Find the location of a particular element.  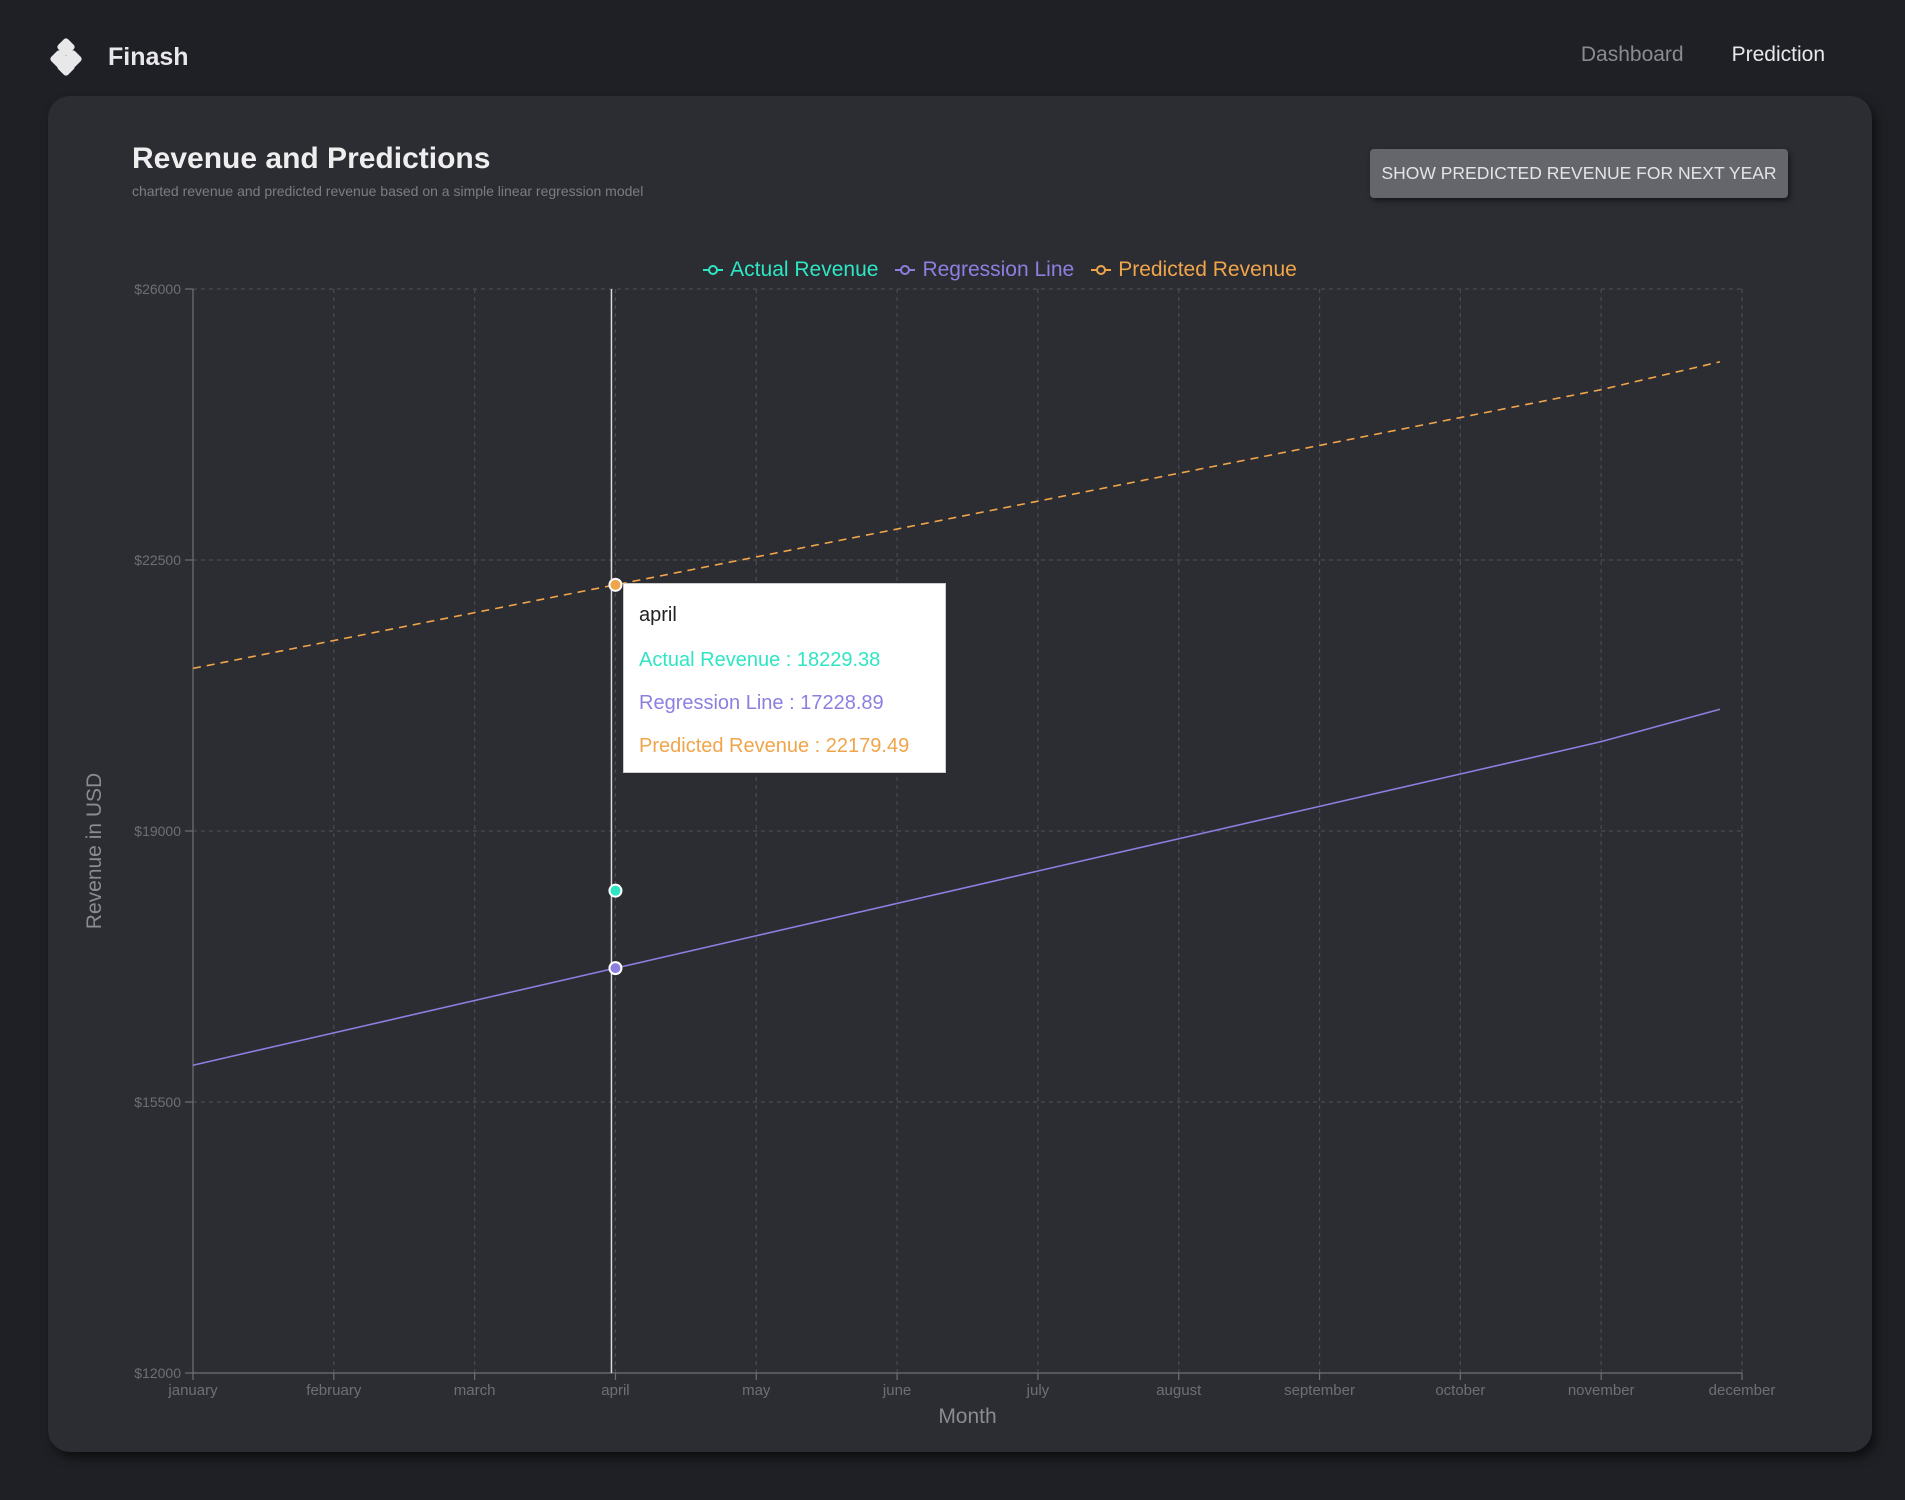

show-predicted-revenue-button: SHOW PREDICTED REVENUE FOR NEXT YEAR is located at coordinates (1579, 173).